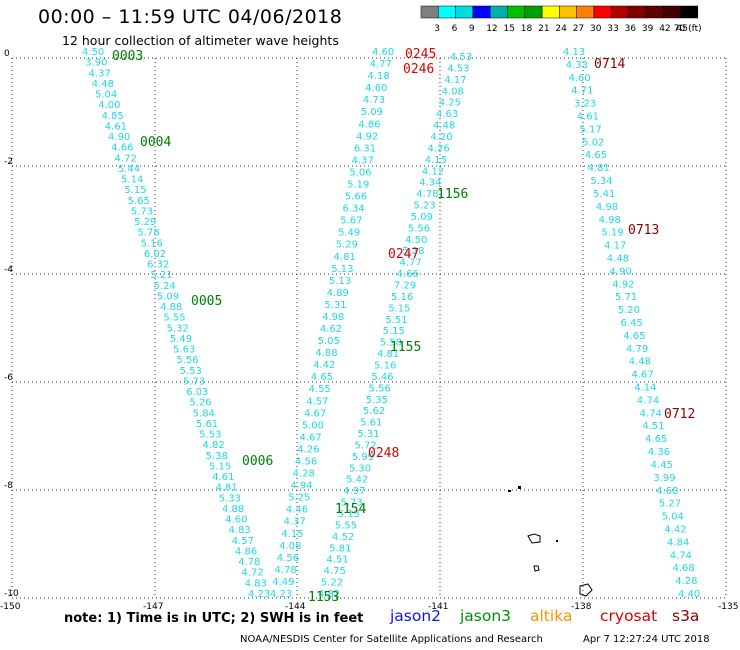 The image size is (740, 650). I want to click on swh-value: 4.00, so click(109, 105).